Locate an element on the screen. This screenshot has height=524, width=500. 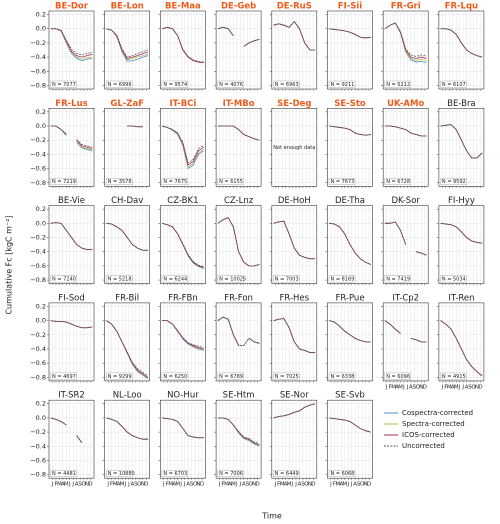
n-label: N = 6963 is located at coordinates (287, 85).